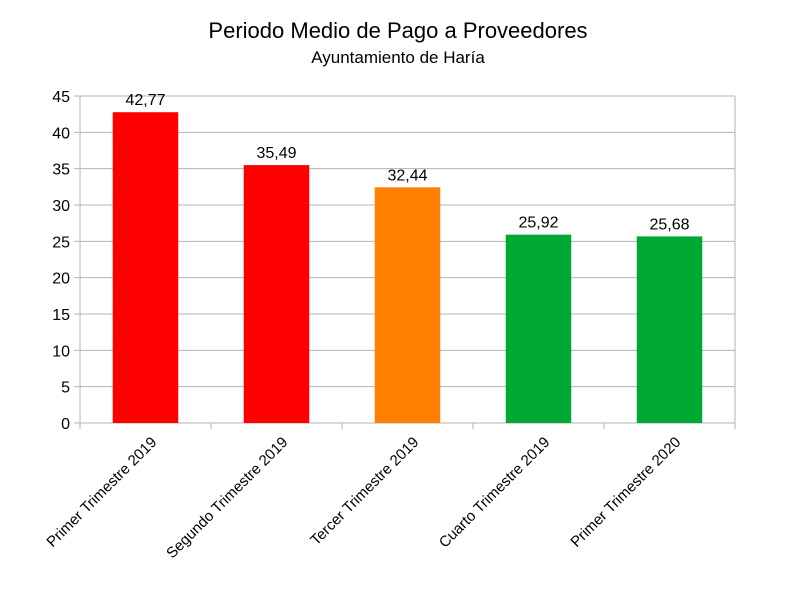 The width and height of the screenshot is (800, 604). What do you see at coordinates (61, 170) in the screenshot?
I see `y-tick-label-7: 35` at bounding box center [61, 170].